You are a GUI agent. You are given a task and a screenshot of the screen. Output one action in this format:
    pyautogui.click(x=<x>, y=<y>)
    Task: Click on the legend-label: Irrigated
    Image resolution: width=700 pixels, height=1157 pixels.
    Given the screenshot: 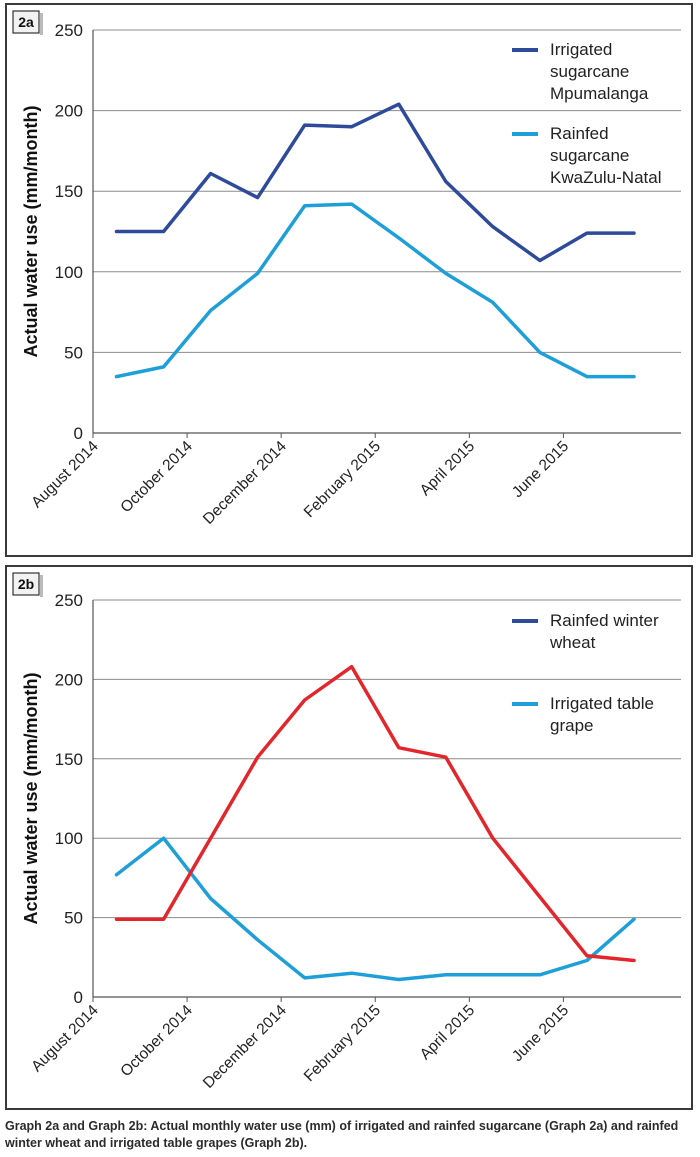 What is the action you would take?
    pyautogui.click(x=581, y=49)
    